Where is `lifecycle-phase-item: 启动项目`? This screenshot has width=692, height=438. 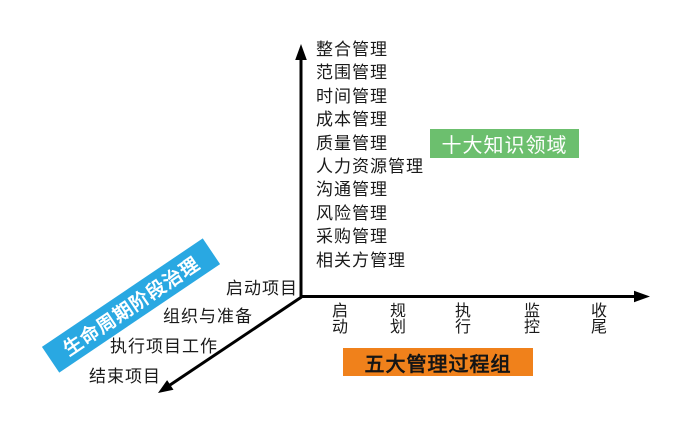
lifecycle-phase-item: 启动项目 is located at coordinates (262, 288).